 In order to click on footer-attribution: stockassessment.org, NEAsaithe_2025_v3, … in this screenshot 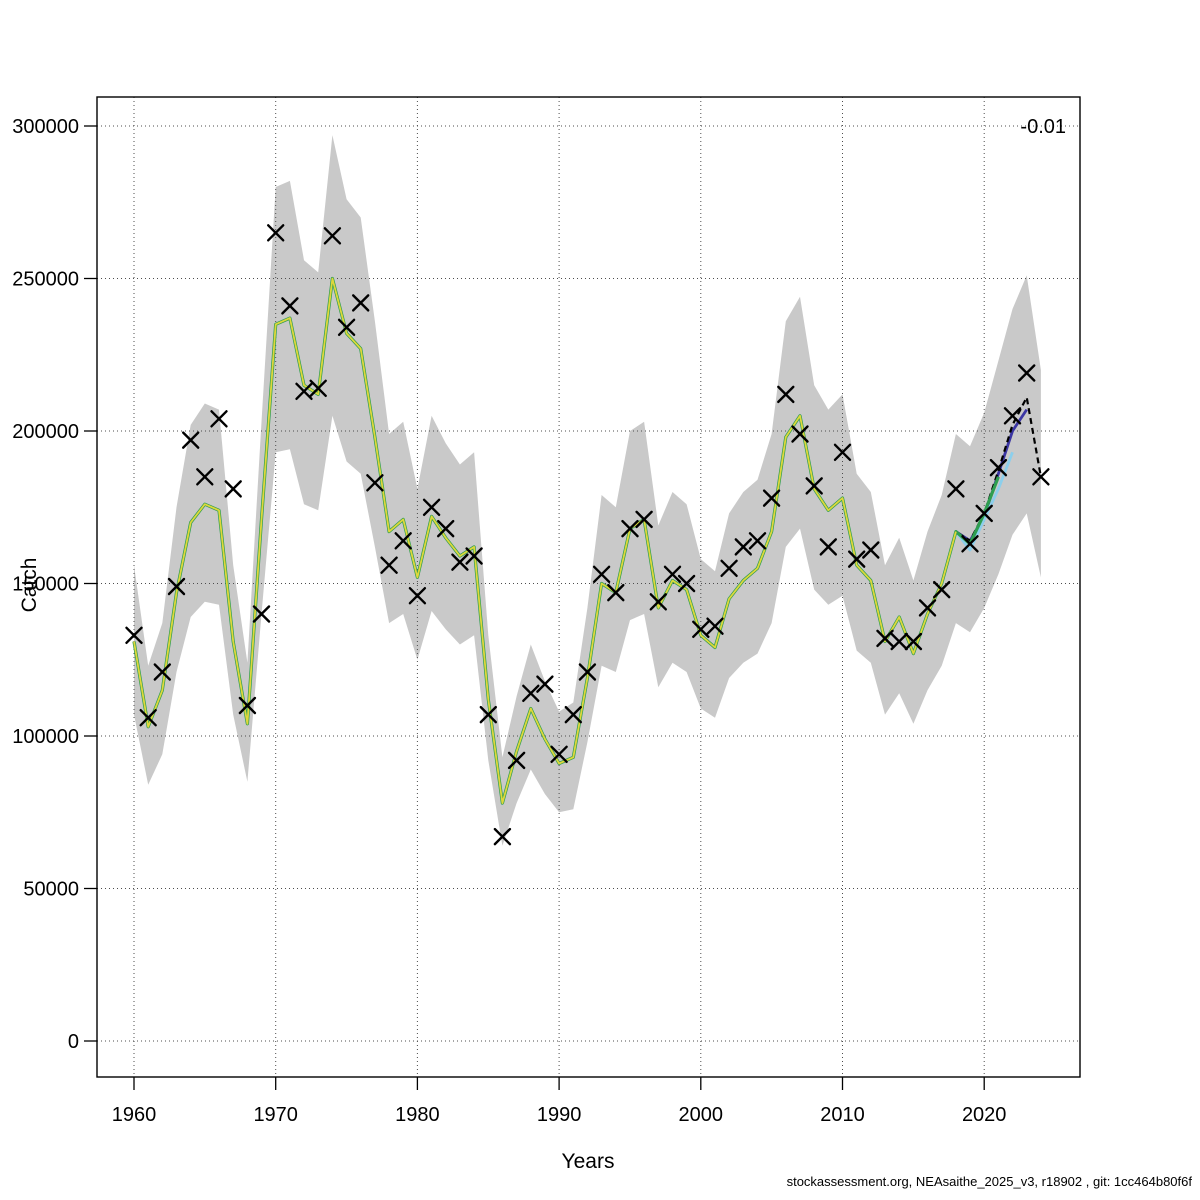, I will do `click(990, 1181)`.